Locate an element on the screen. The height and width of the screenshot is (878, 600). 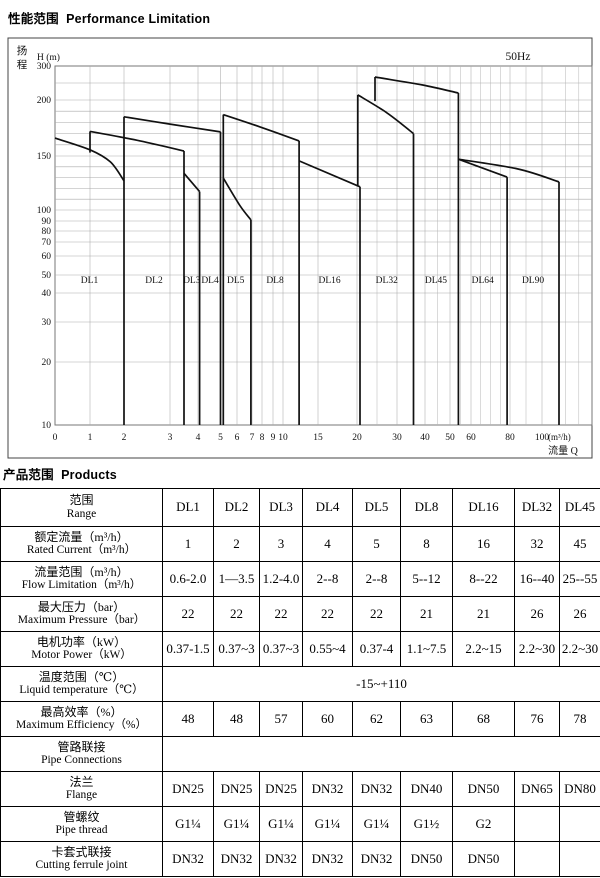
x-tick-label: 100 is located at coordinates (542, 438).